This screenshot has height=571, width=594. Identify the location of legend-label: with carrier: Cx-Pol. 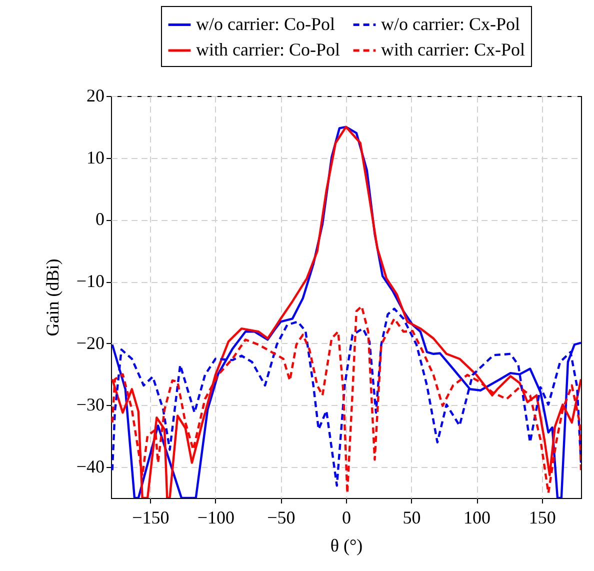
(453, 50).